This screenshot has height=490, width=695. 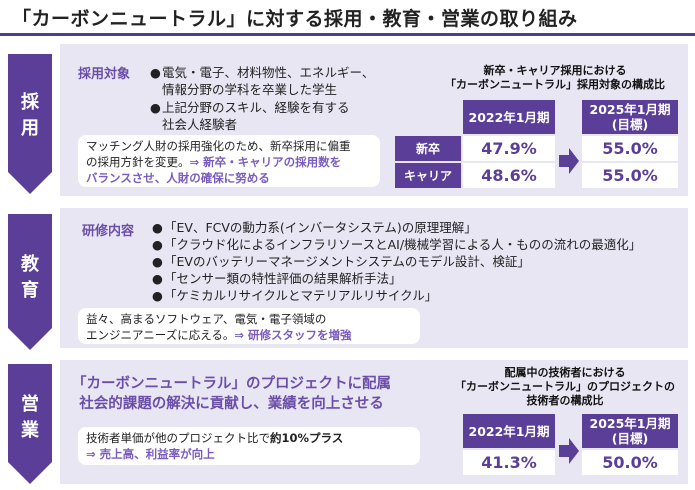 What do you see at coordinates (320, 227) in the screenshot?
I see `education-bullet-1-text: 「EV、FCVの動力系(インバータシステム)の原理理解」` at bounding box center [320, 227].